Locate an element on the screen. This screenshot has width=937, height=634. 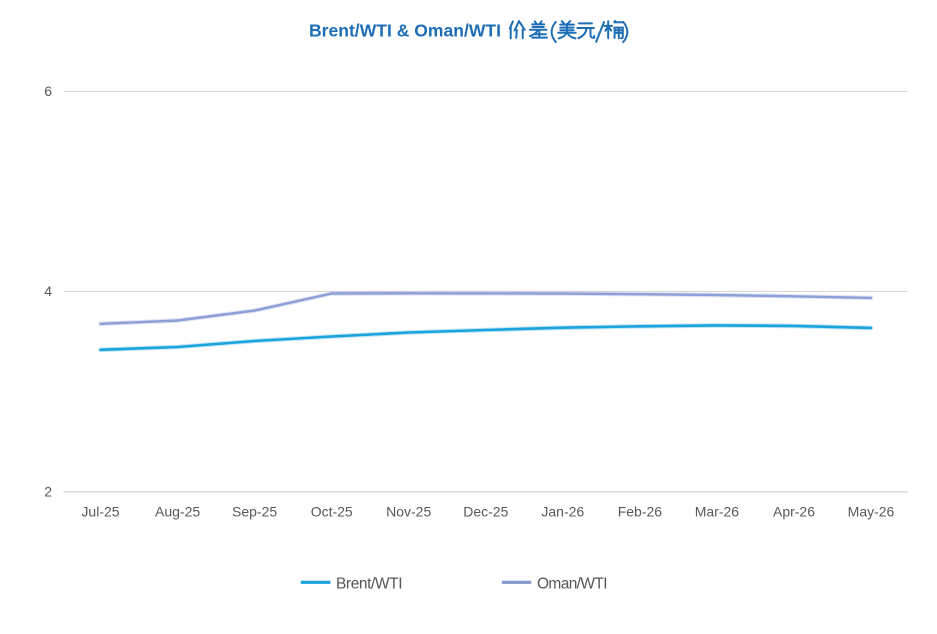
svg-text: 6 is located at coordinates (48, 91).